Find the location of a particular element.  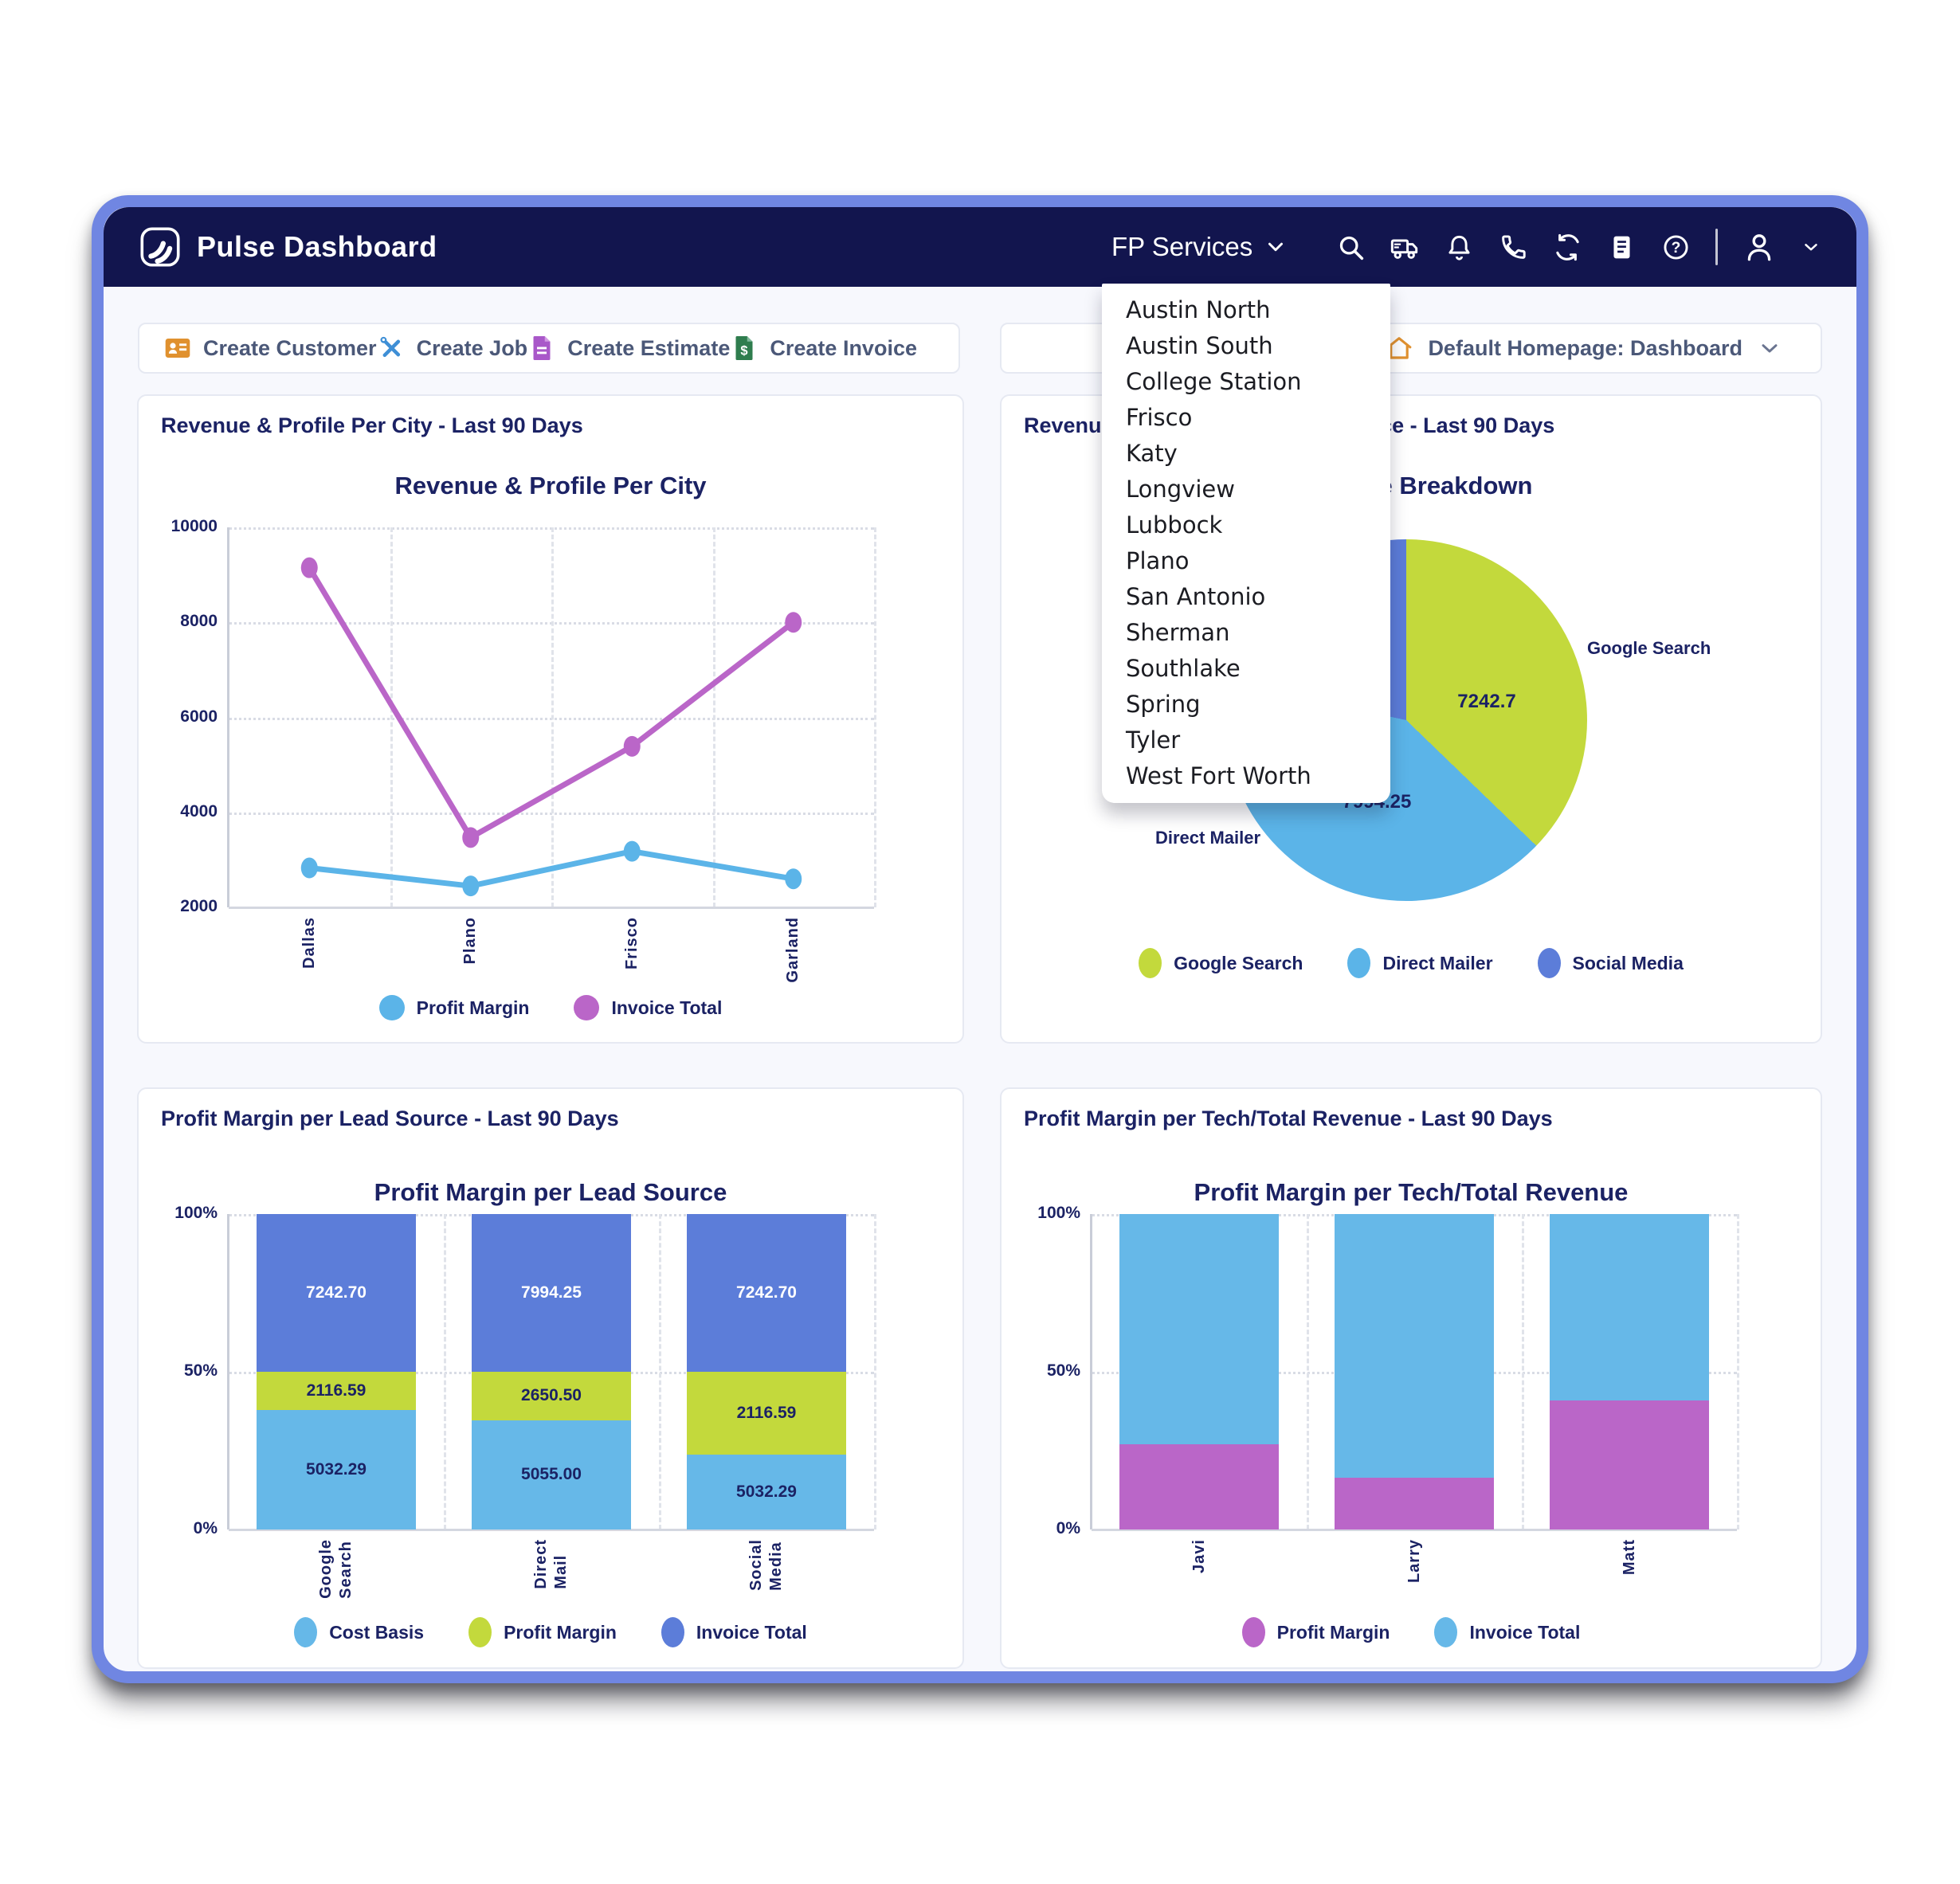

job-tools-icon is located at coordinates (390, 347).